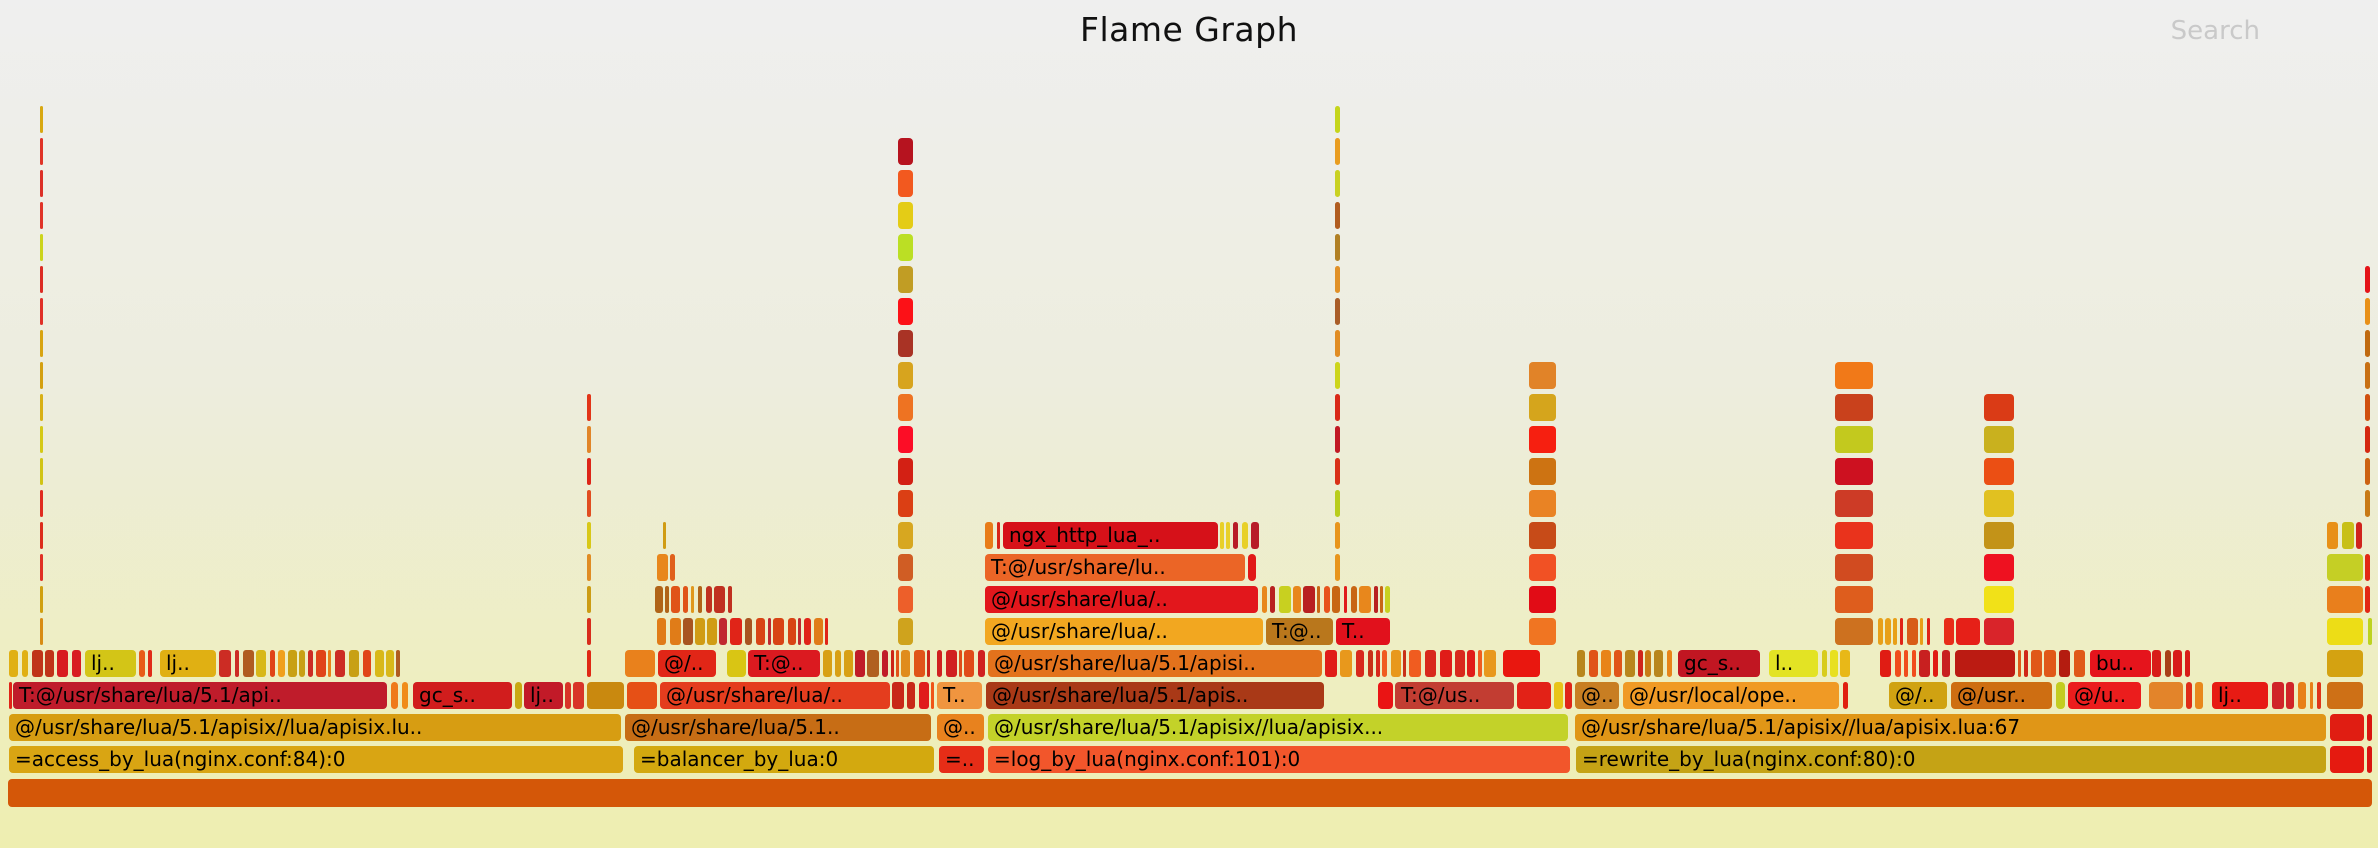 The width and height of the screenshot is (2378, 848). I want to click on flame-frame: @/usr/share/lua/5.1/apisi.., so click(1155, 663).